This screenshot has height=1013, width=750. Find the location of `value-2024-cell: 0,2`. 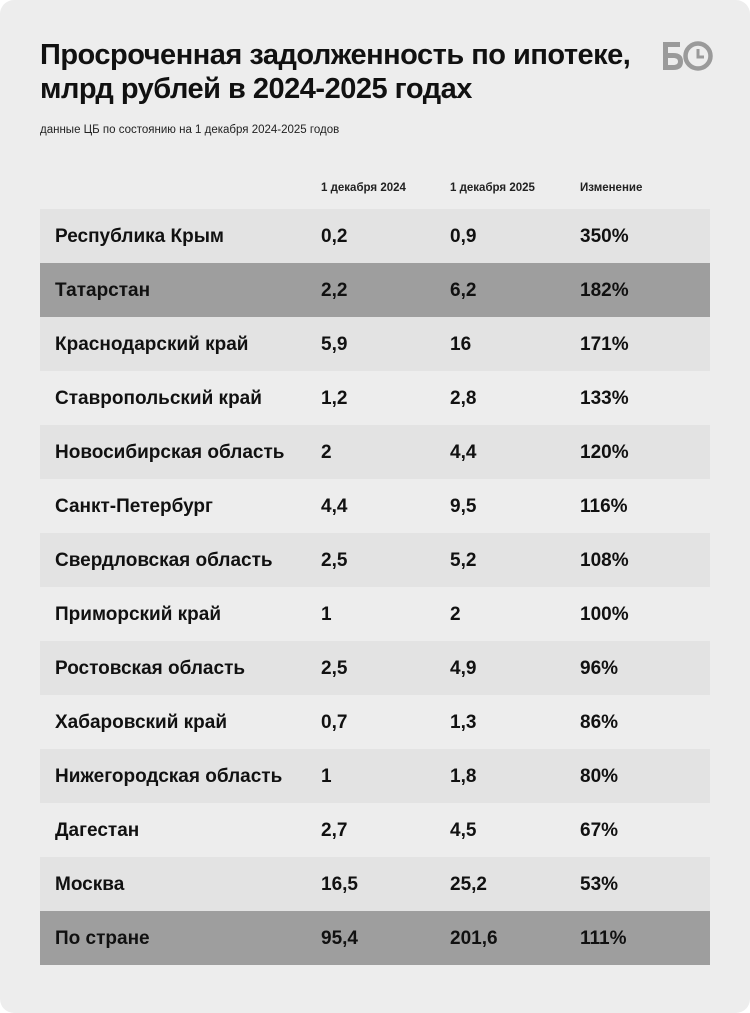

value-2024-cell: 0,2 is located at coordinates (334, 236).